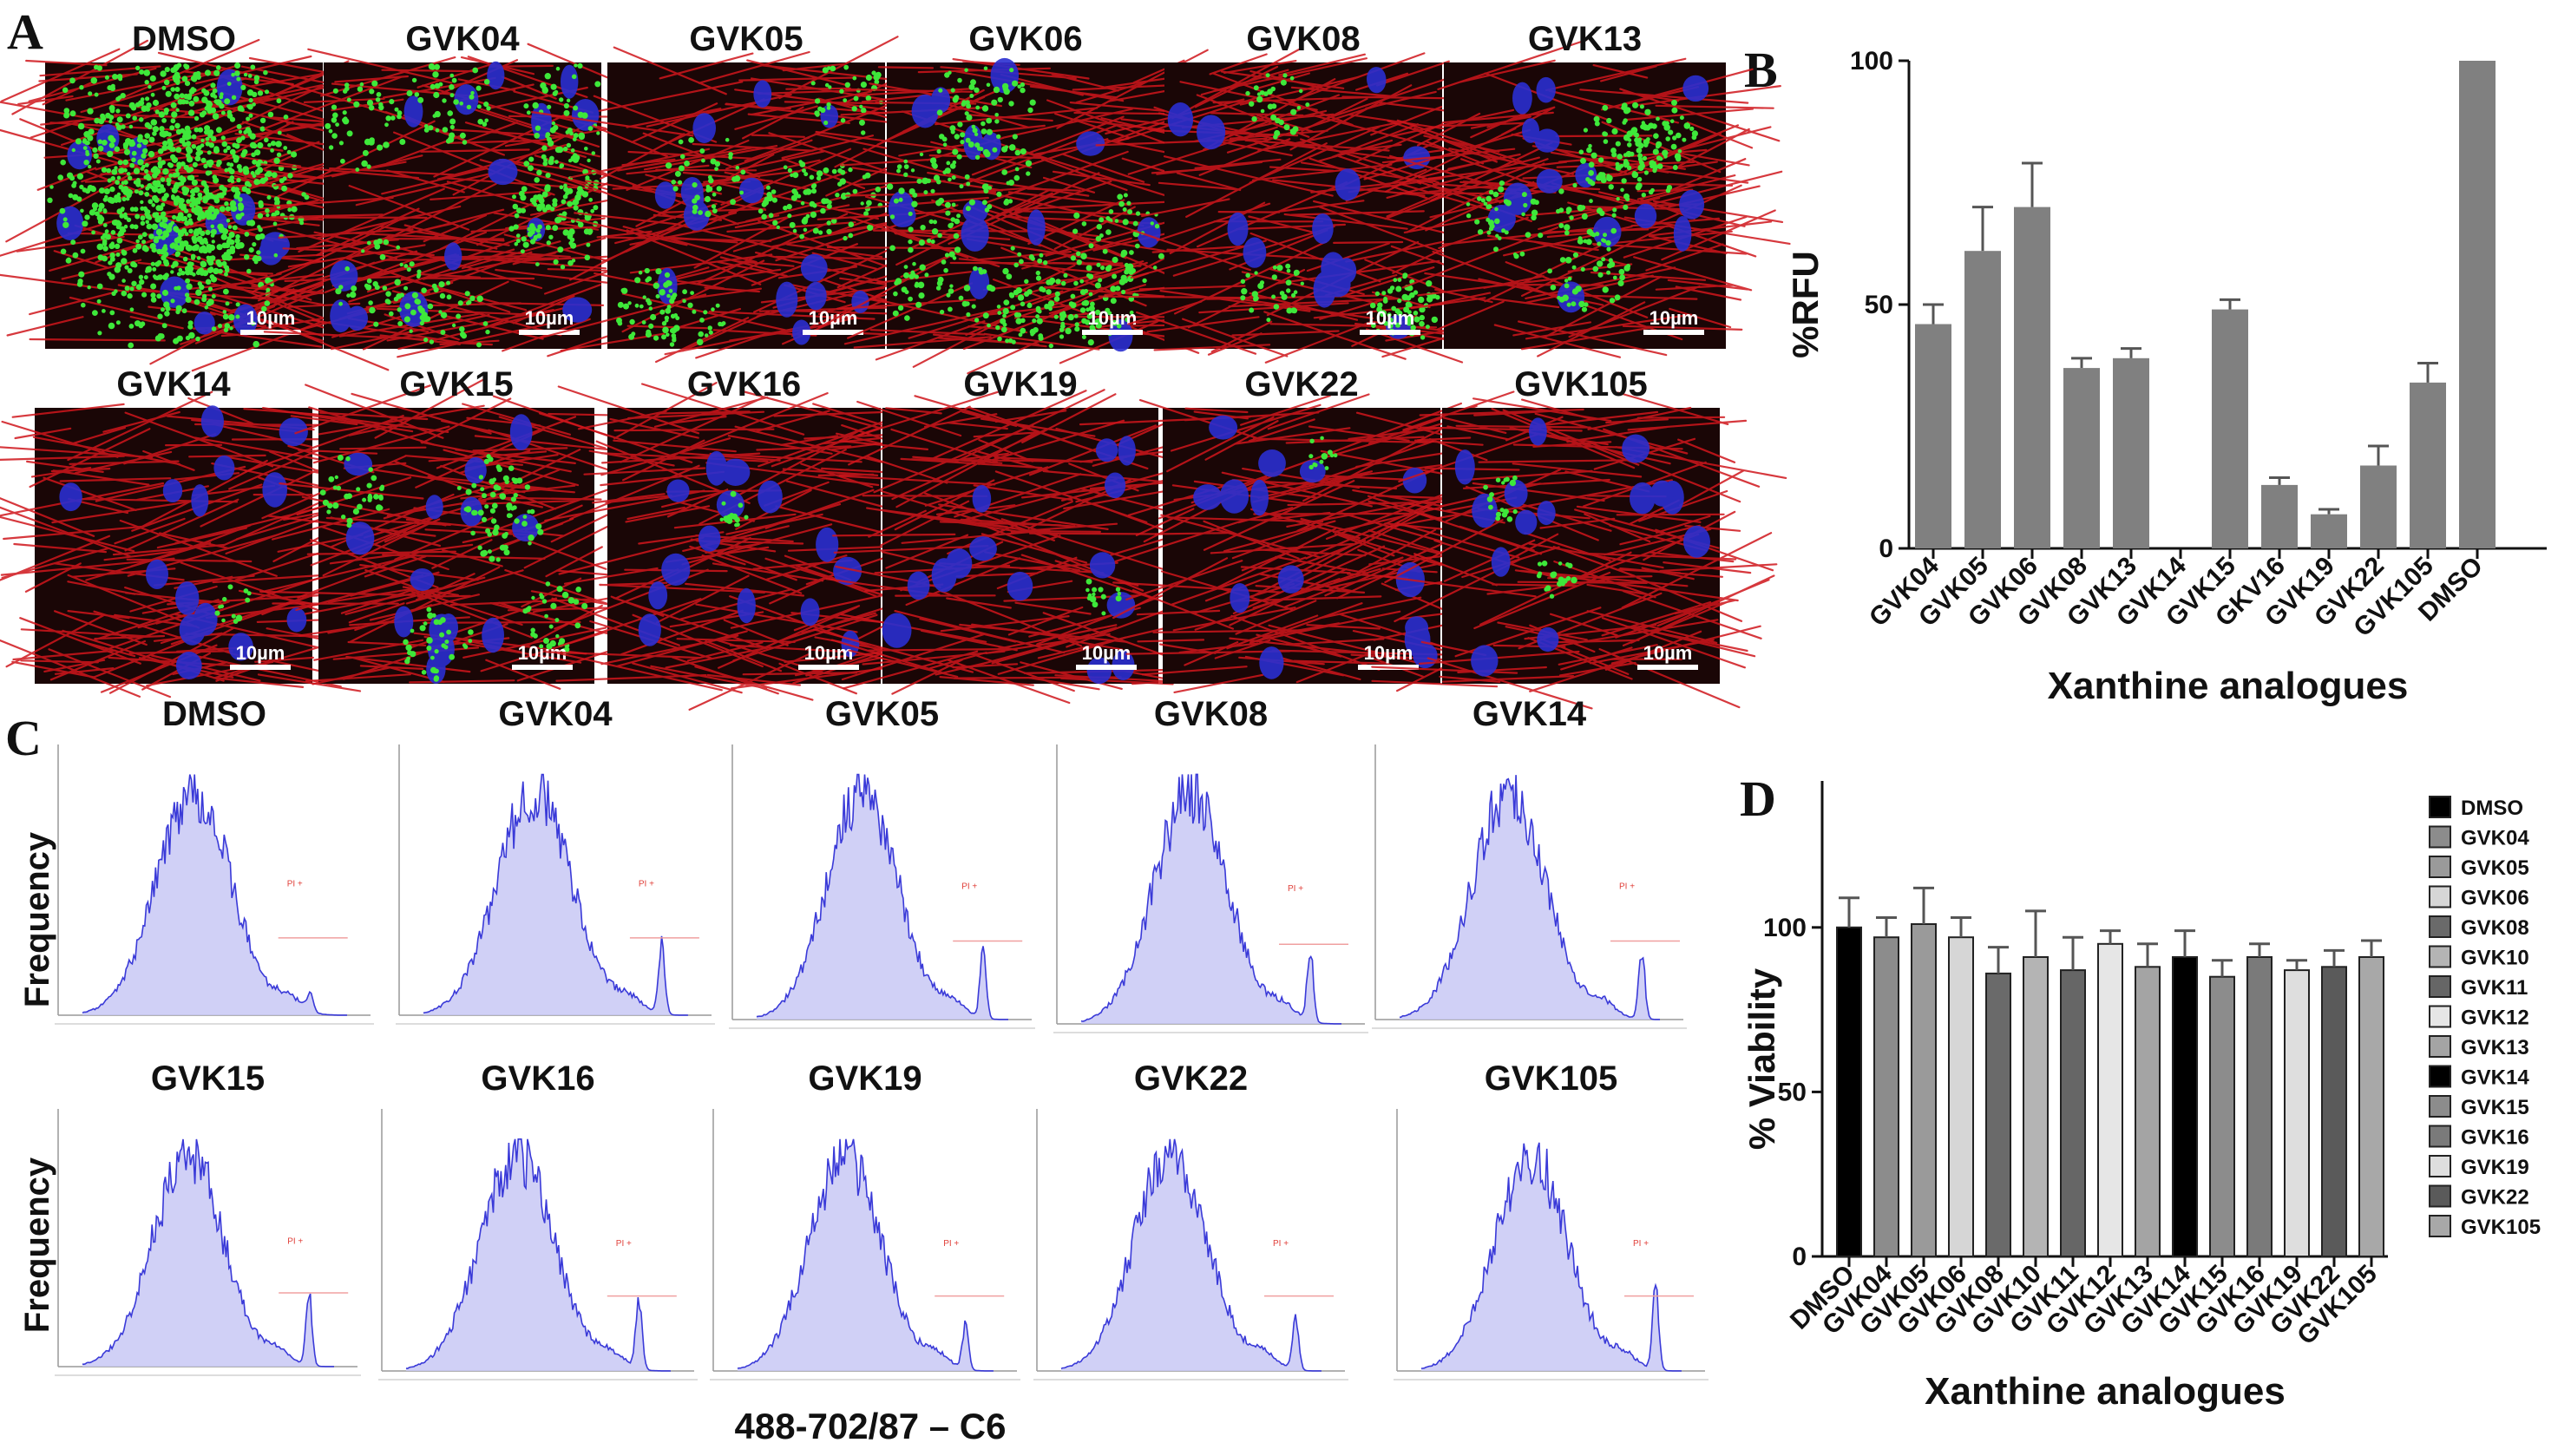 The width and height of the screenshot is (2571, 1456). What do you see at coordinates (2440, 1136) in the screenshot?
I see `legend-swatch` at bounding box center [2440, 1136].